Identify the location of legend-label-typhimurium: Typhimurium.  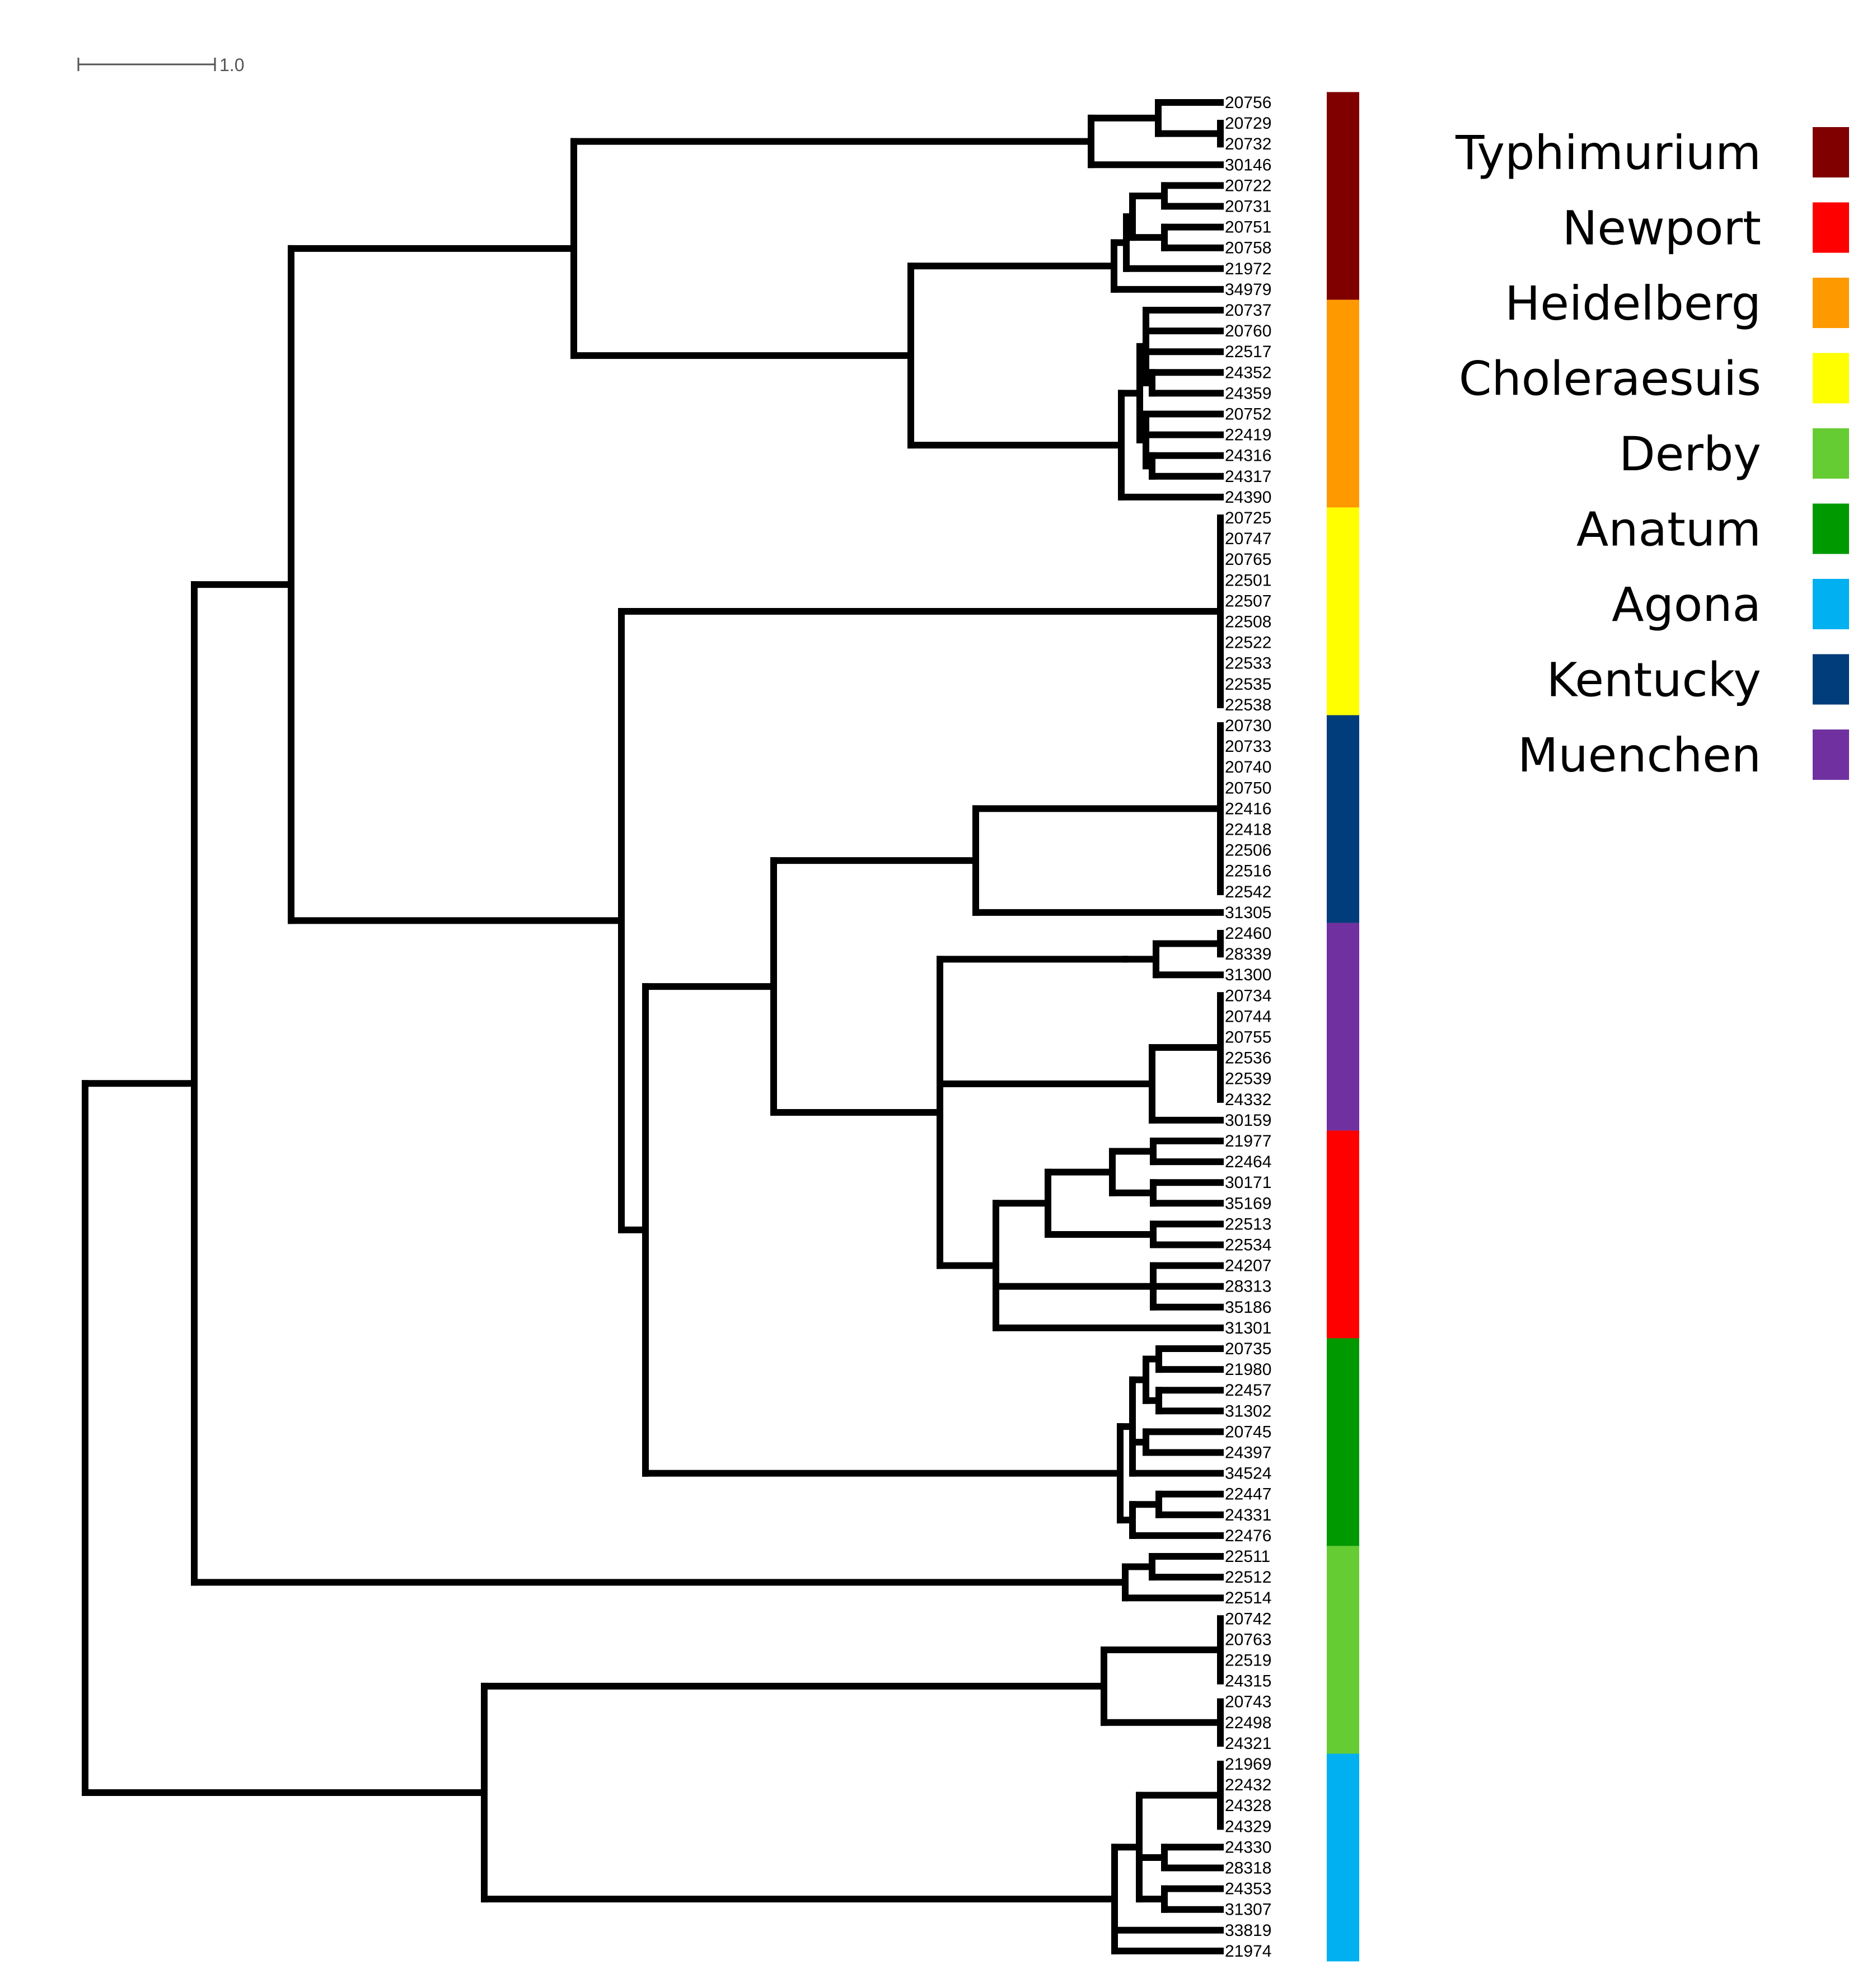
(1608, 152).